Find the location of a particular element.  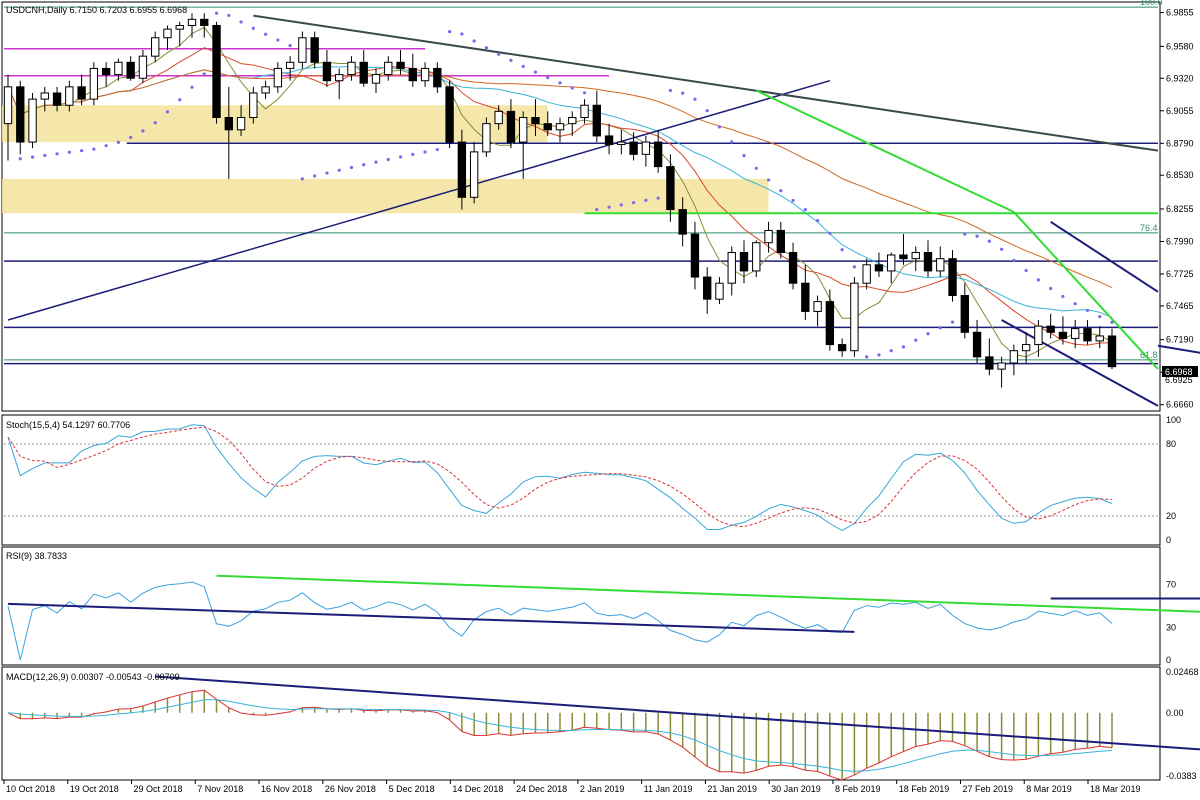

macd-trend-lines is located at coordinates (677, 713).